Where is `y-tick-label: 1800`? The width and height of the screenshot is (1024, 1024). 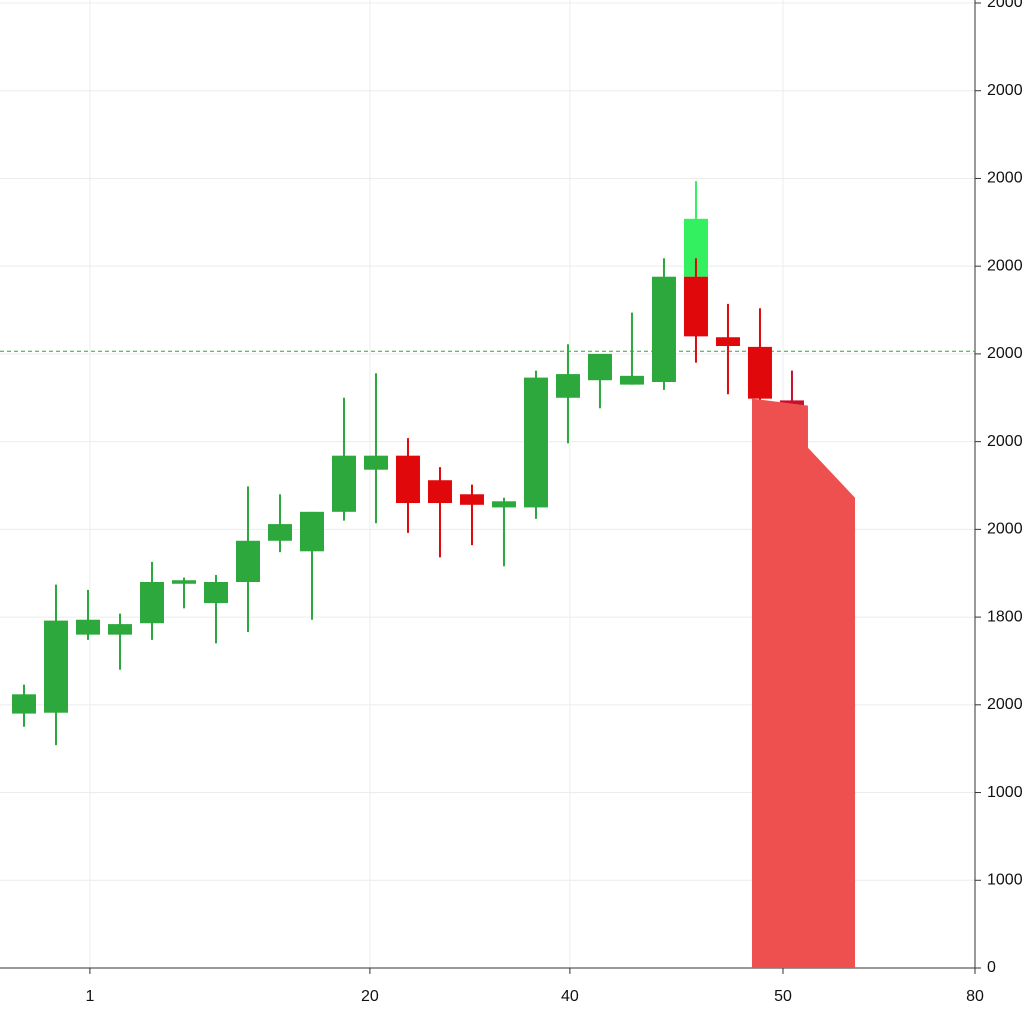 y-tick-label: 1800 is located at coordinates (1005, 616).